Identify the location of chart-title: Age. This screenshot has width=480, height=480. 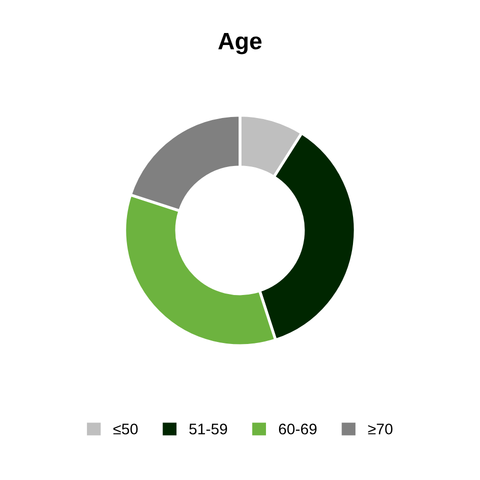
(240, 43).